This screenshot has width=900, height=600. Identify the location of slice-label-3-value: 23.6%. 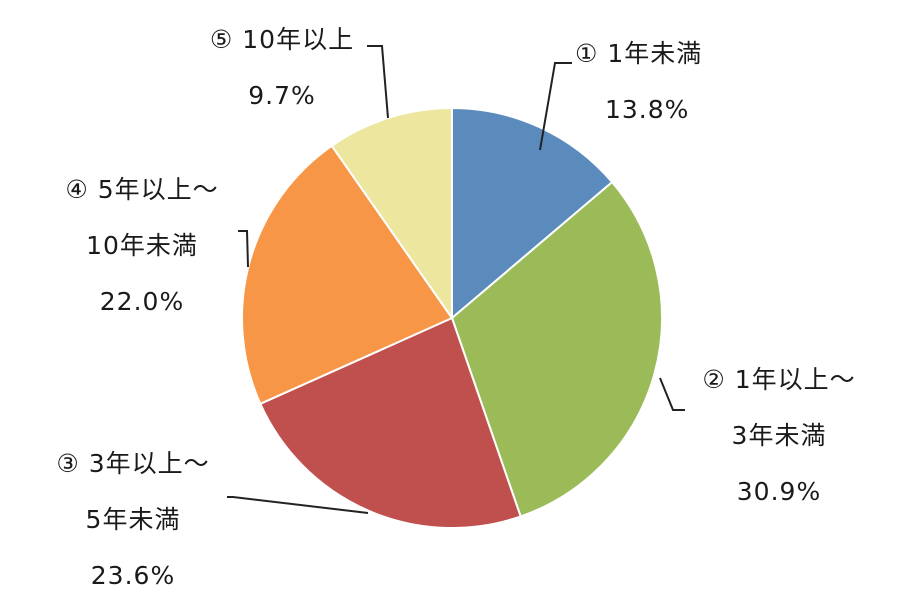
(133, 575).